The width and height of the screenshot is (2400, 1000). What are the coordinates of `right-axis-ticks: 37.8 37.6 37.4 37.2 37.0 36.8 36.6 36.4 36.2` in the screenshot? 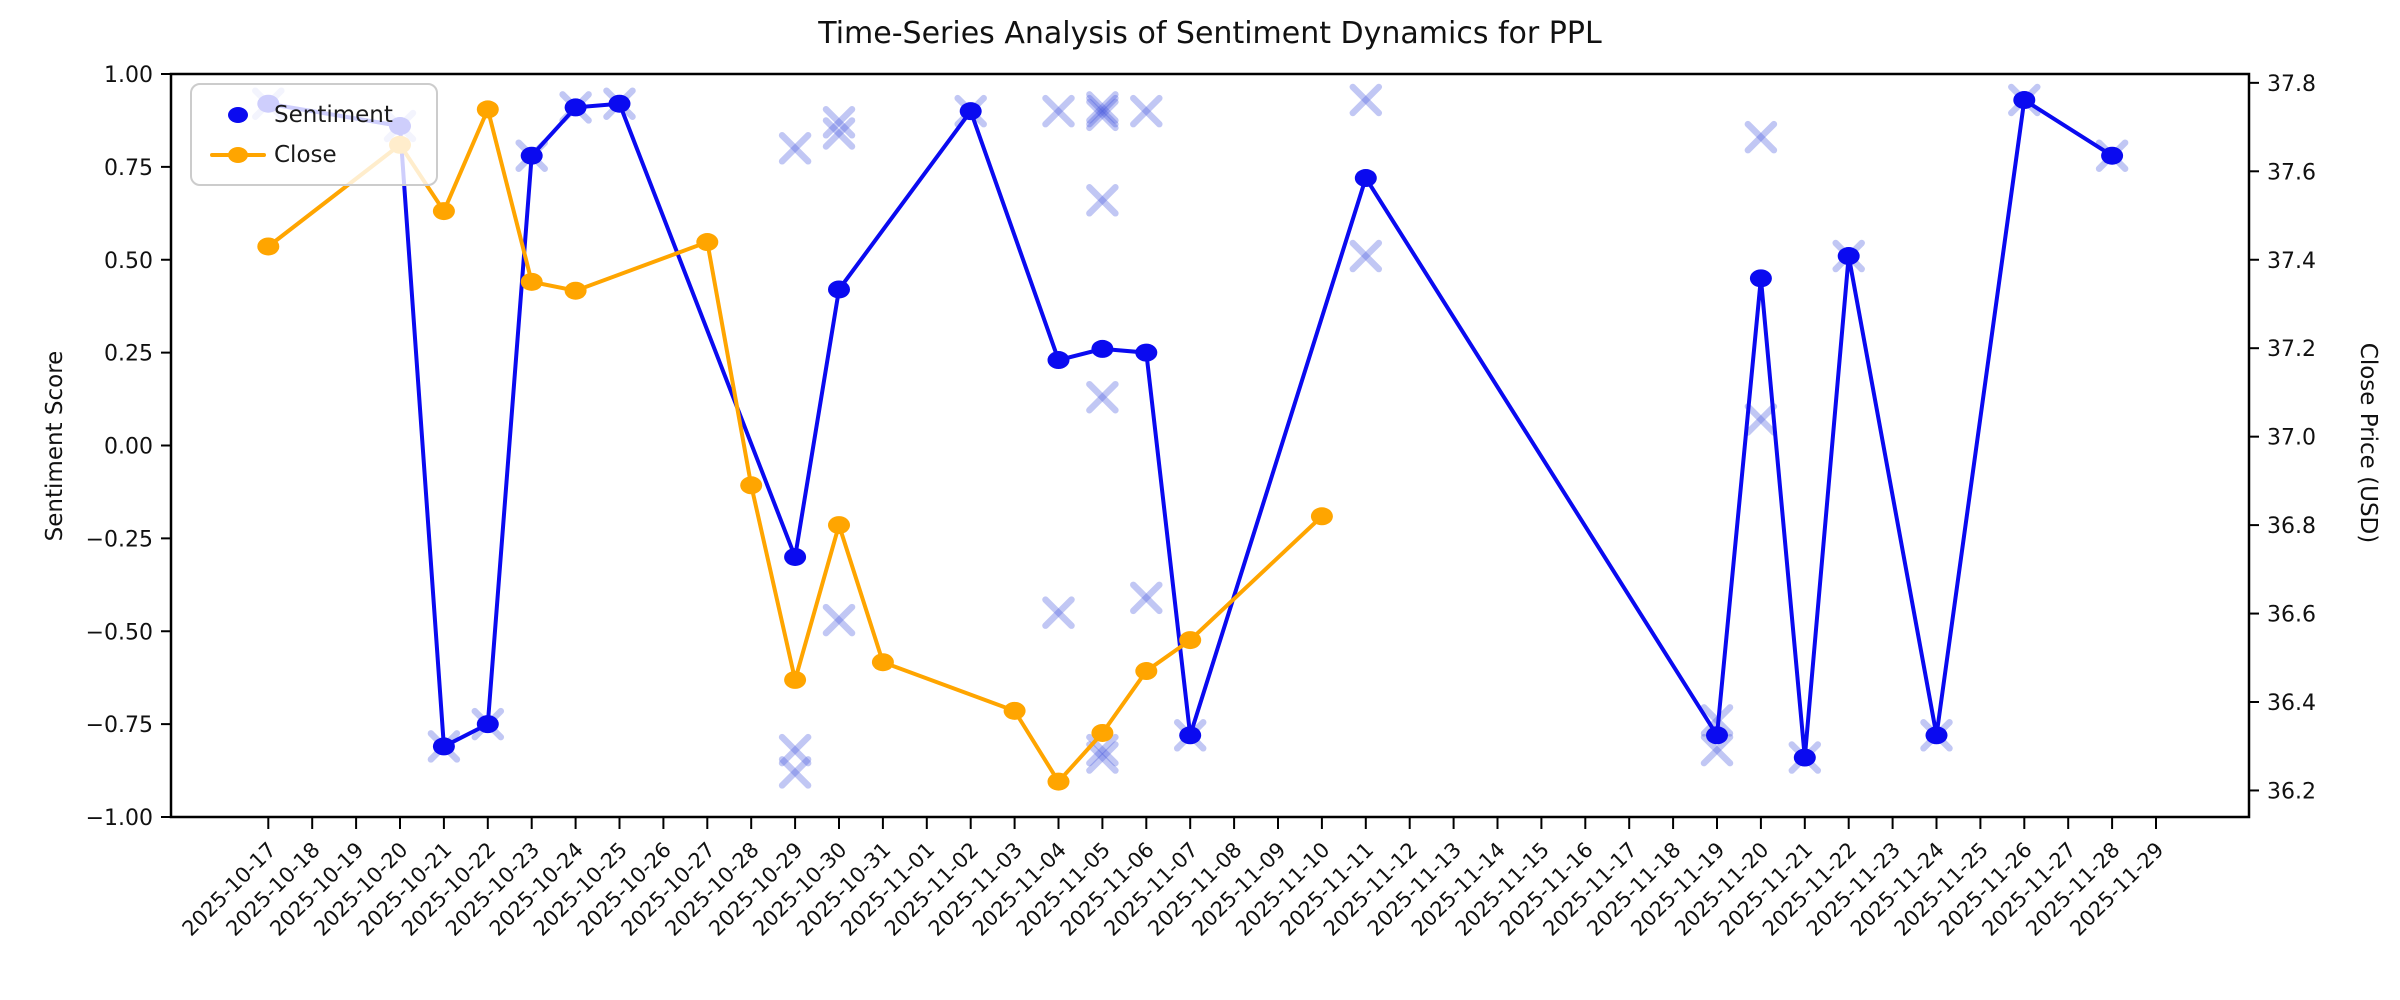 It's located at (2282, 438).